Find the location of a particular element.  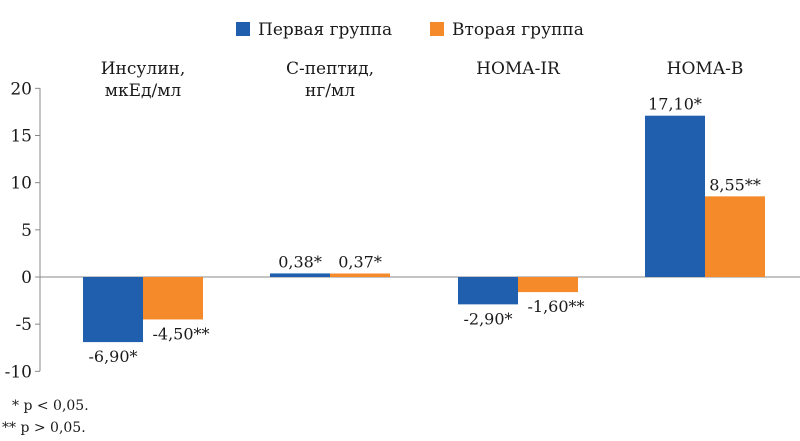

data-label: 8,55** is located at coordinates (735, 184).